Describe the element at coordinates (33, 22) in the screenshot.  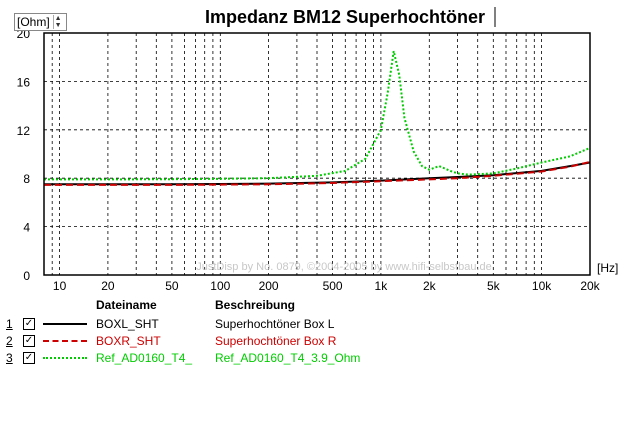
I see `y-unit-label: [Ohm]` at that location.